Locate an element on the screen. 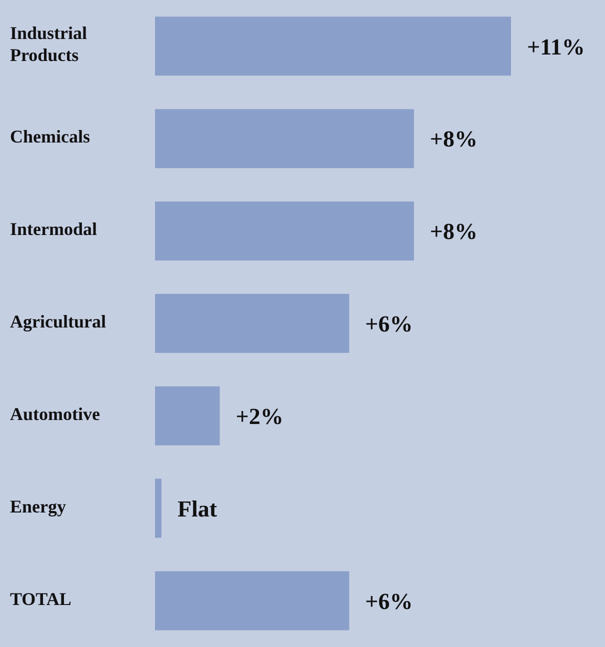  y-tick-label: Agricultural is located at coordinates (58, 322).